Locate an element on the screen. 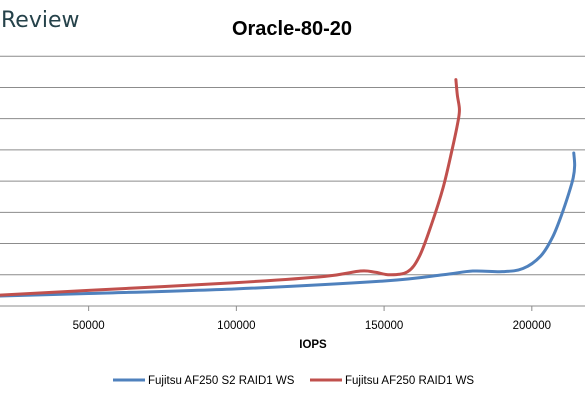  legend-label-series-2: Fujitsu AF250 RAID1 WS is located at coordinates (409, 381).